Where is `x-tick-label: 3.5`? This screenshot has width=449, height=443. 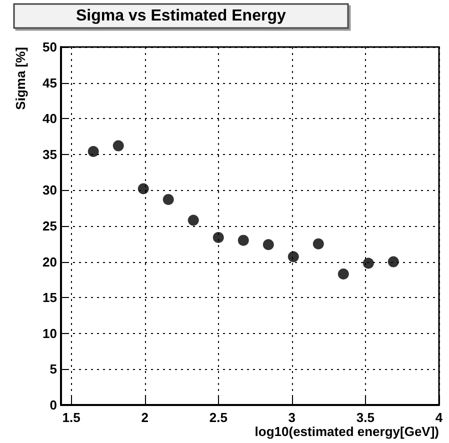
x-tick-label: 3.5 is located at coordinates (365, 417).